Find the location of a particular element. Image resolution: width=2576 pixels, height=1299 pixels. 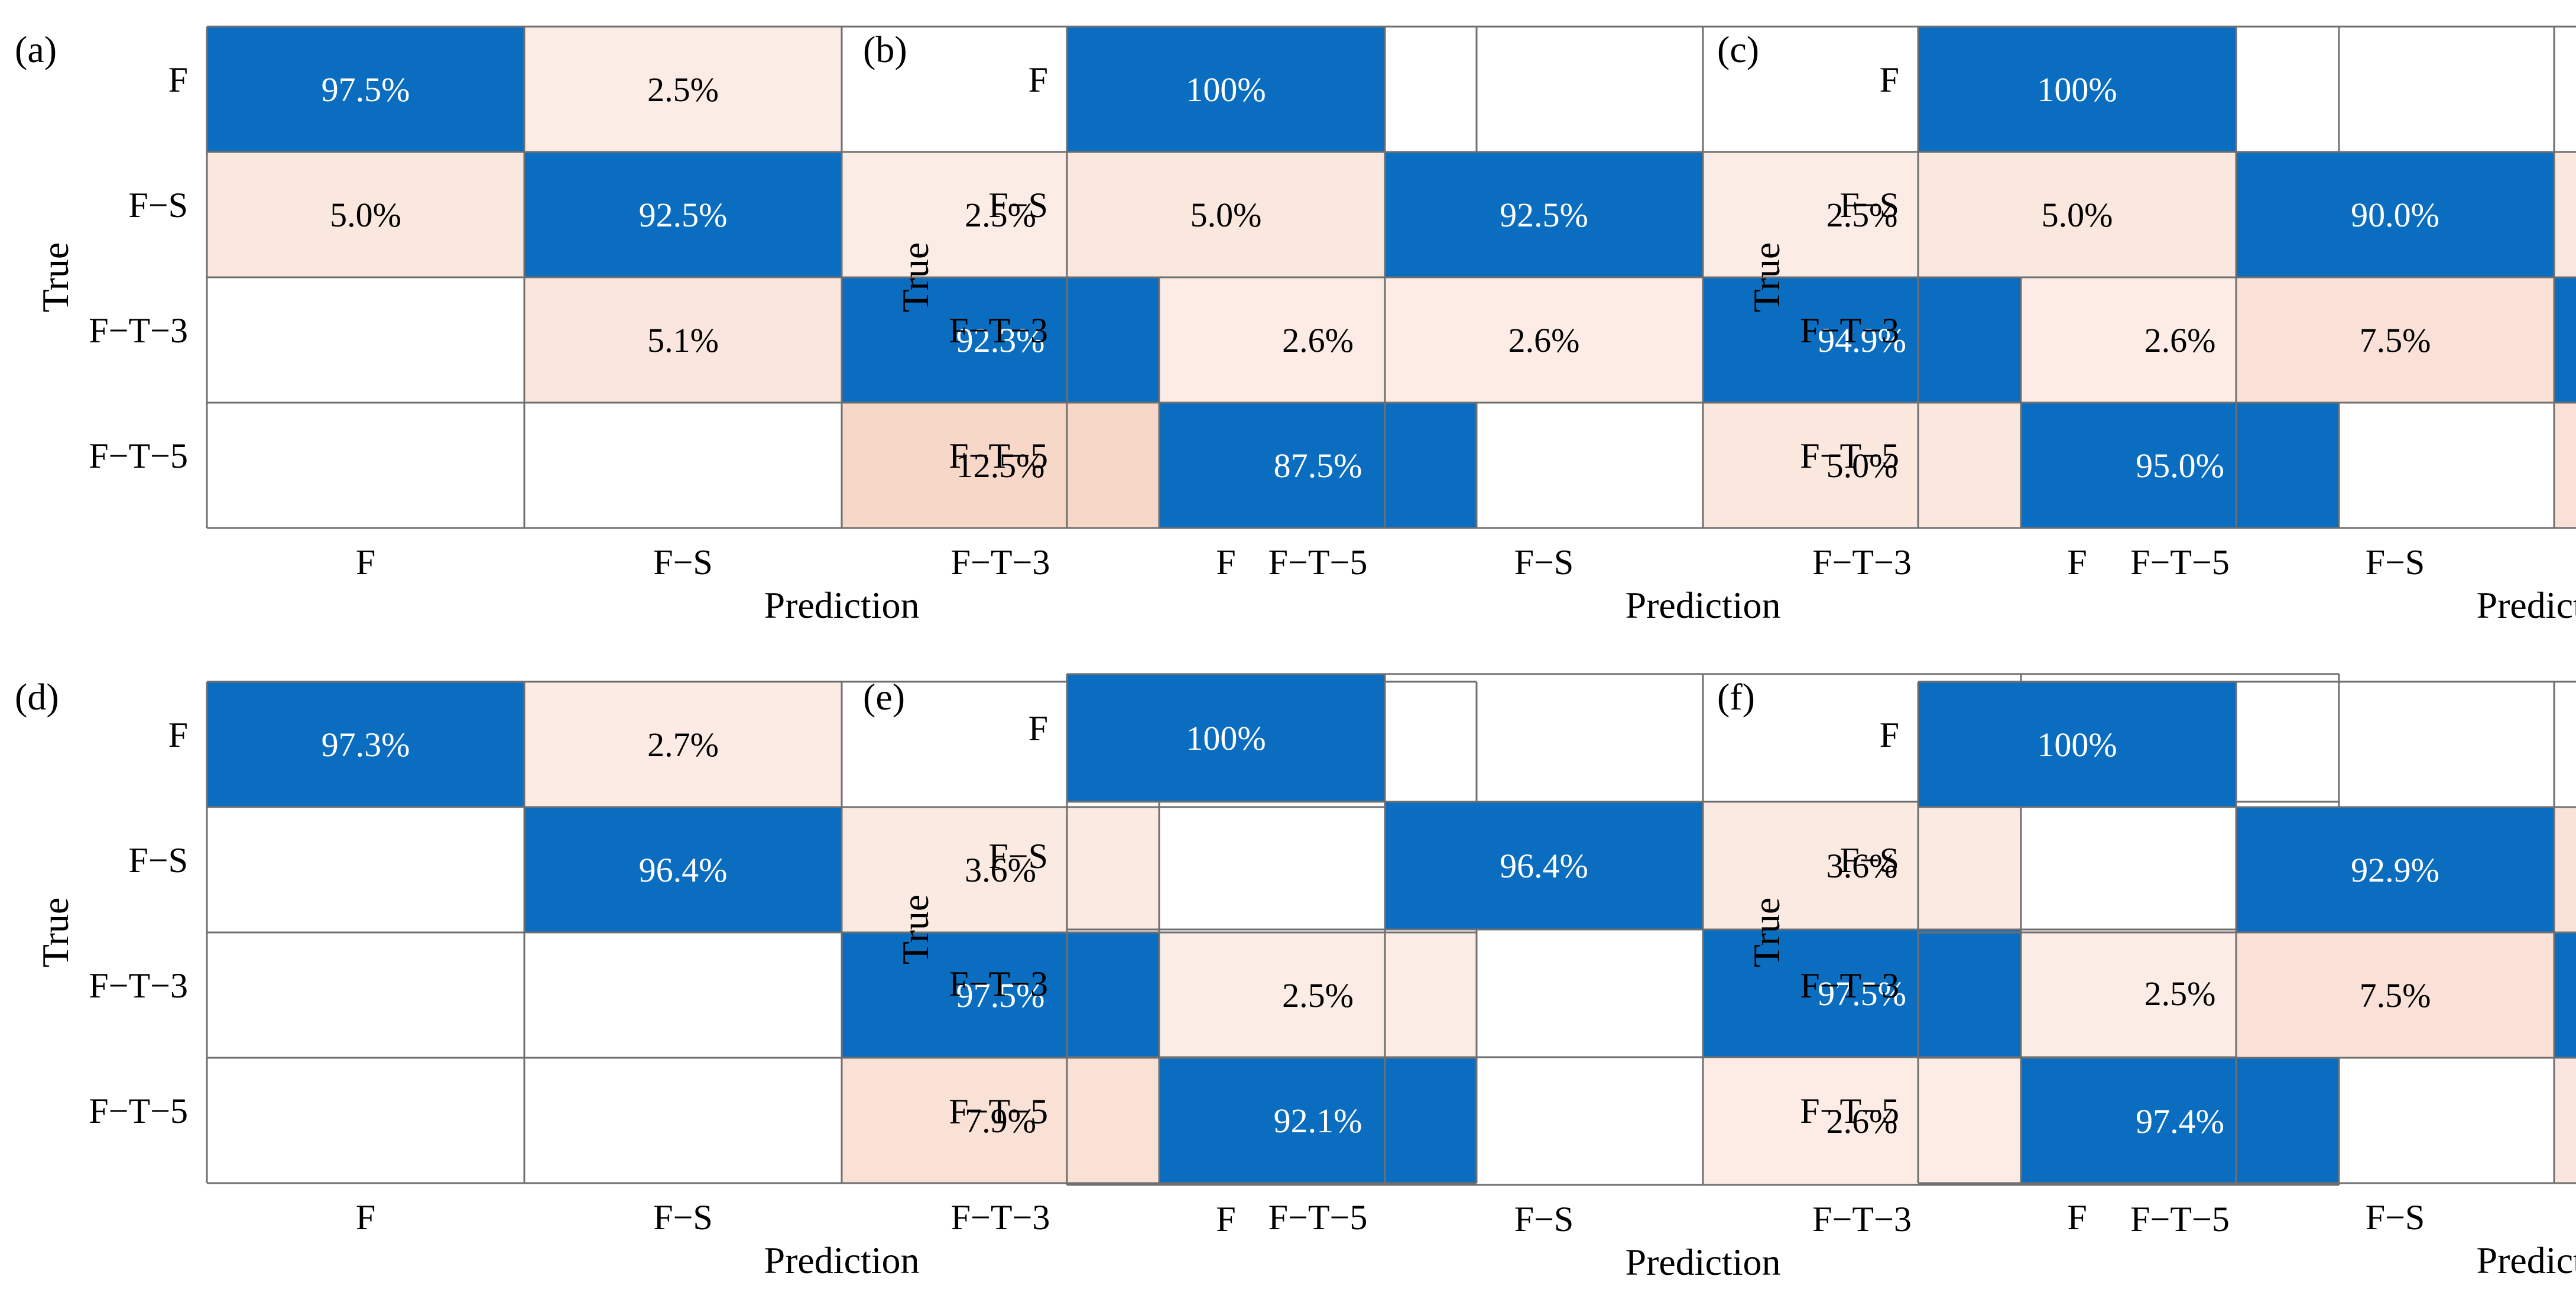

cell-value-label: 92.9% is located at coordinates (2395, 870).